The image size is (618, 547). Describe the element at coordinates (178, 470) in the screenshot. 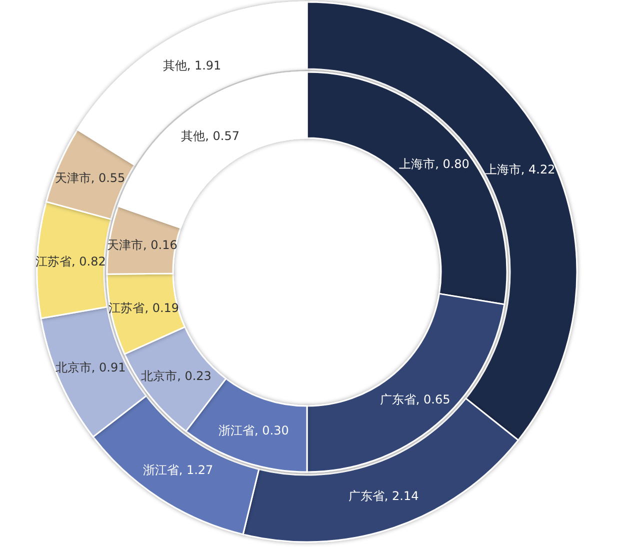

I see `slice-label: 浙江省, 1.27` at that location.